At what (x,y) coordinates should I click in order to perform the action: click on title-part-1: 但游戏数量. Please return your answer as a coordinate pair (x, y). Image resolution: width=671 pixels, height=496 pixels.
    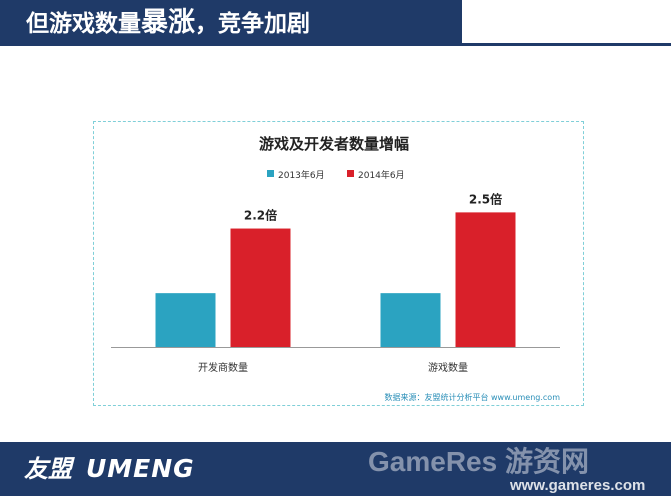
    Looking at the image, I should click on (83, 24).